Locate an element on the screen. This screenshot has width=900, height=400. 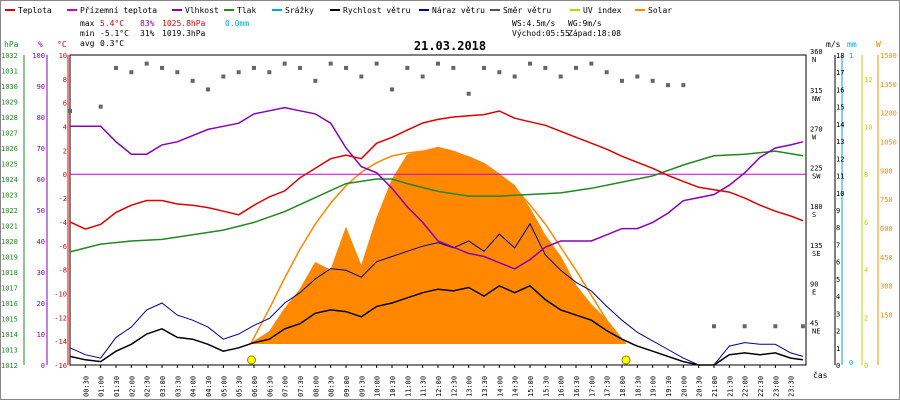
x-tick-label: 14:00 is located at coordinates (500, 386).